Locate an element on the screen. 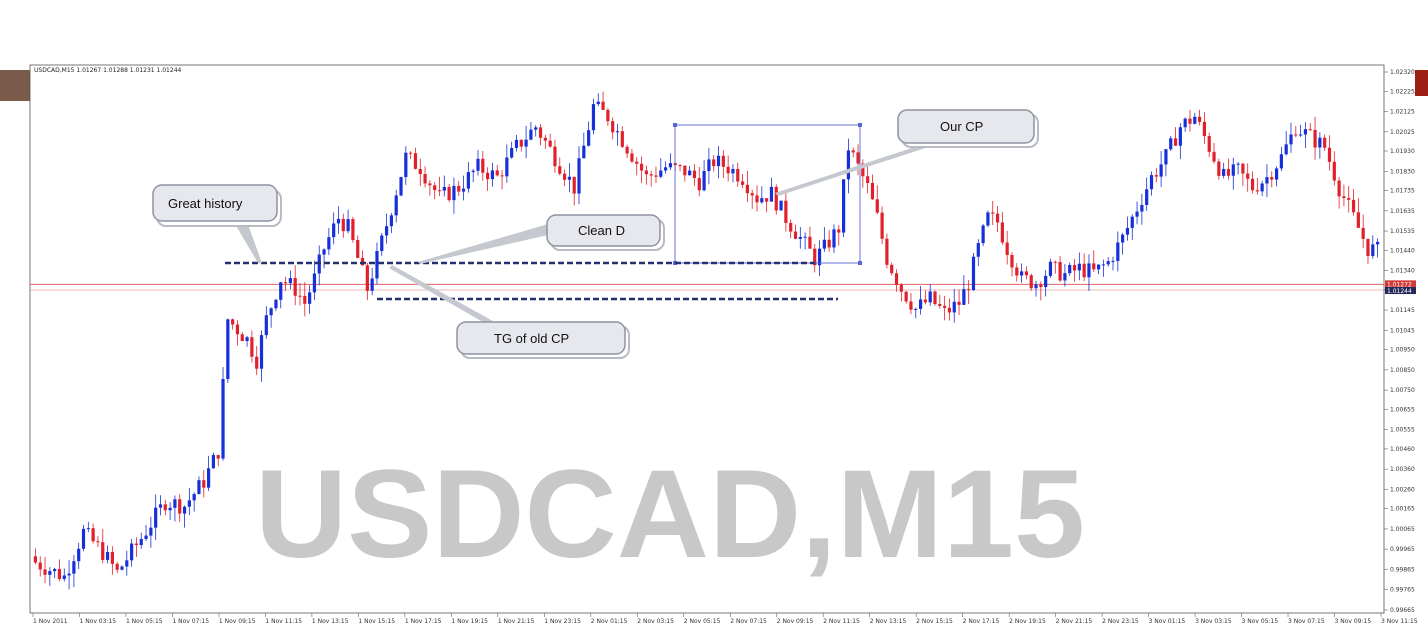  time-tick-label: 2 Nov 05:15 is located at coordinates (702, 621).